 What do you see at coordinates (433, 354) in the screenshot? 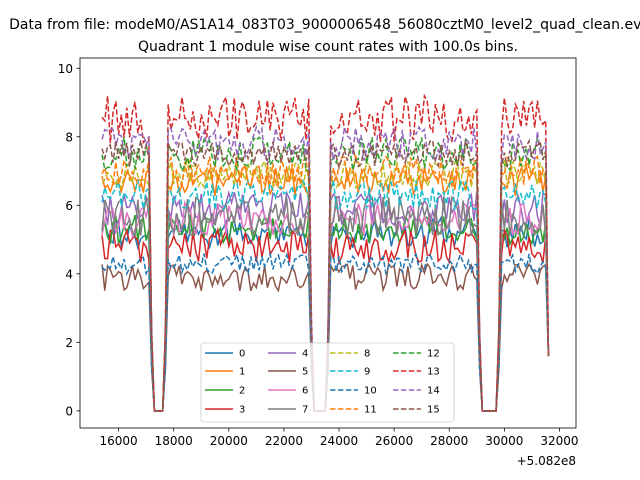
I see `legend-label-12: 12` at bounding box center [433, 354].